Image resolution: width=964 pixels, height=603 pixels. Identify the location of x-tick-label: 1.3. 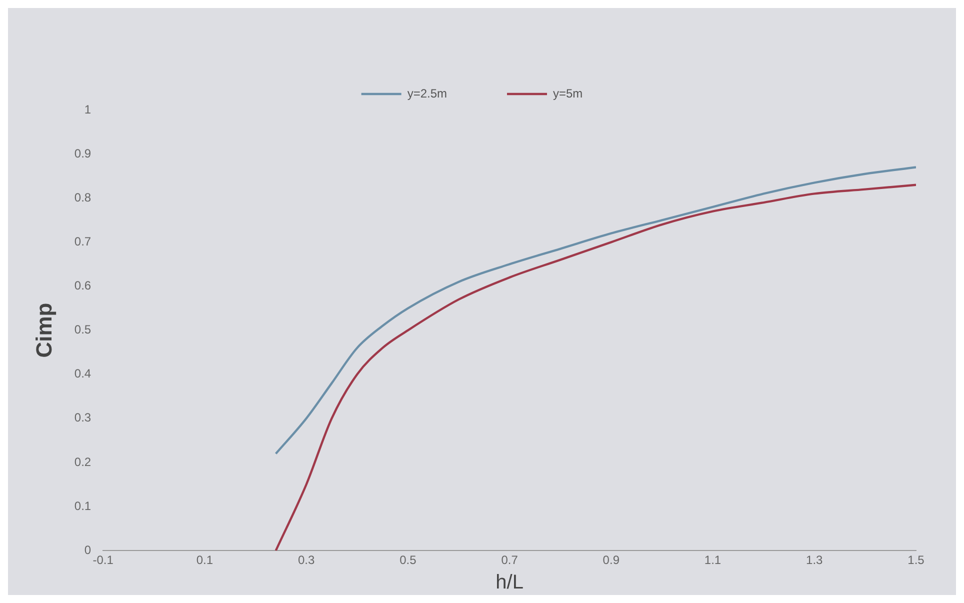
(815, 560).